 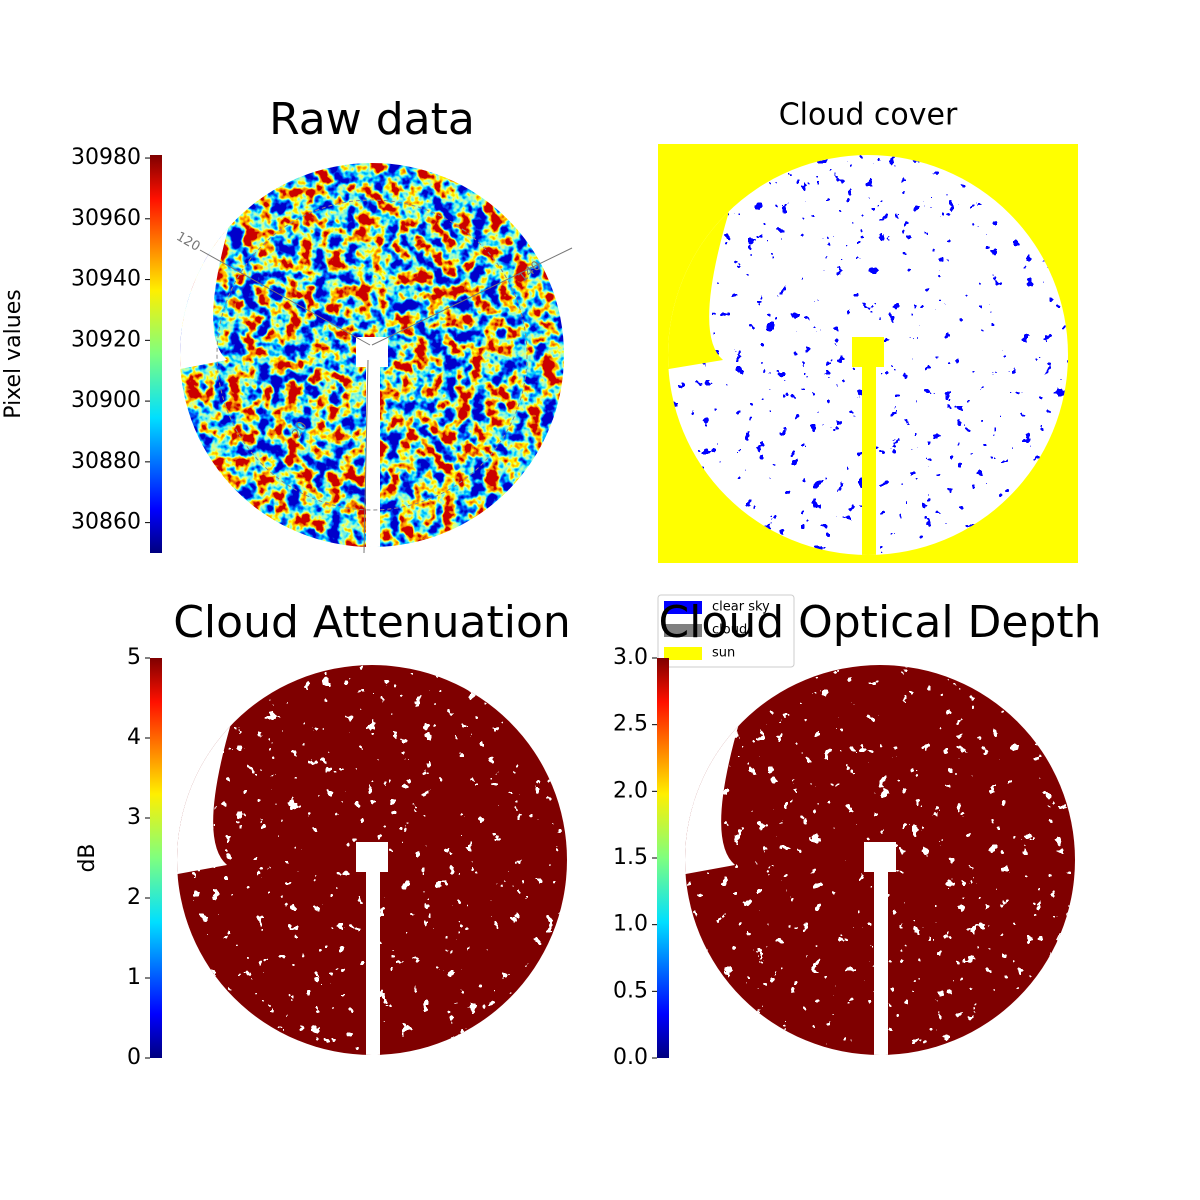 I want to click on colorbar-tick-label: 30980, so click(x=106, y=157).